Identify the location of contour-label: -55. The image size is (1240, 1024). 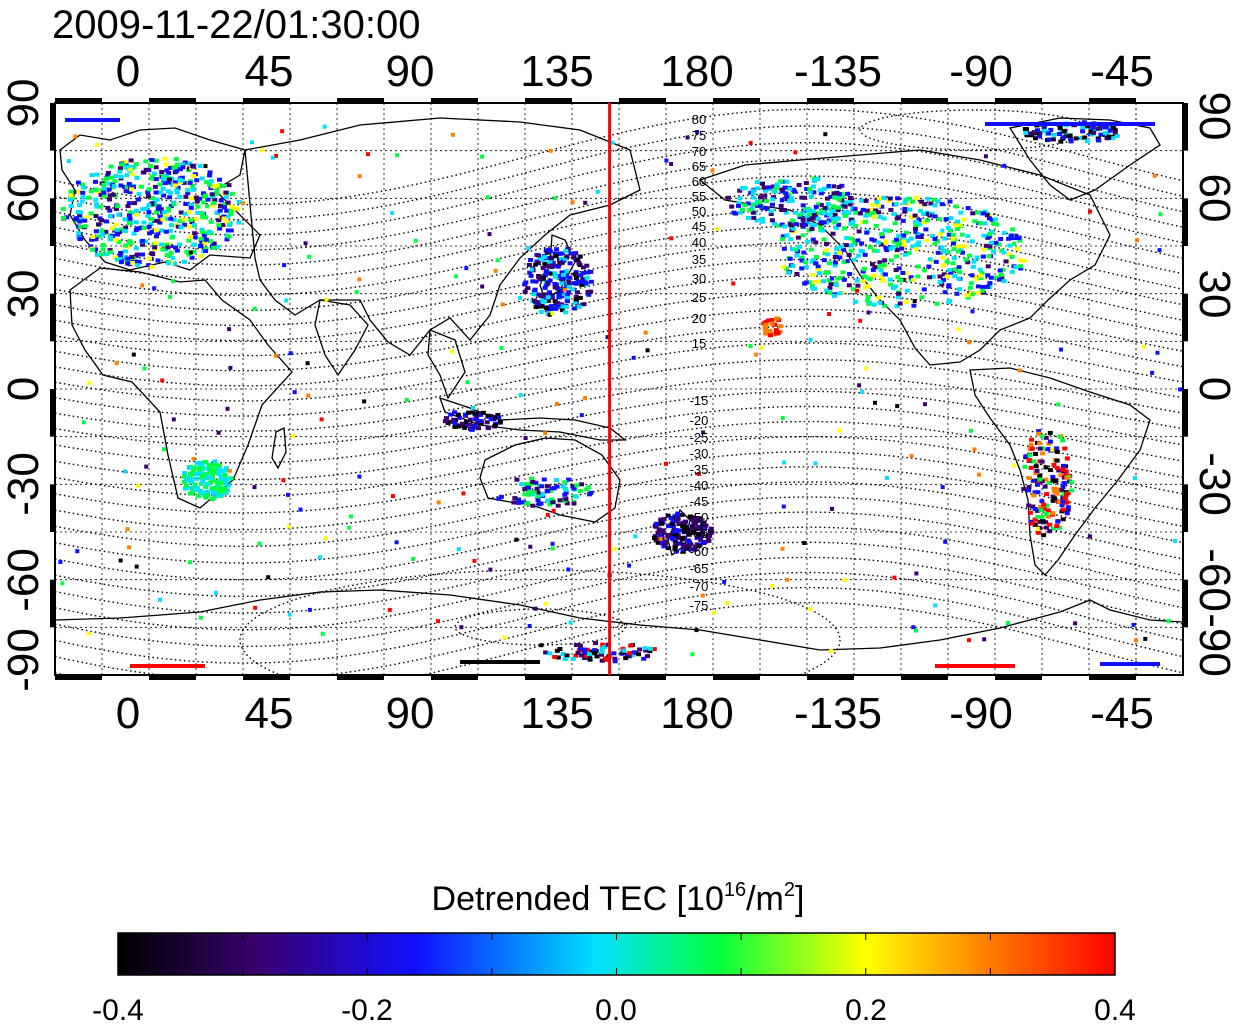
(699, 533).